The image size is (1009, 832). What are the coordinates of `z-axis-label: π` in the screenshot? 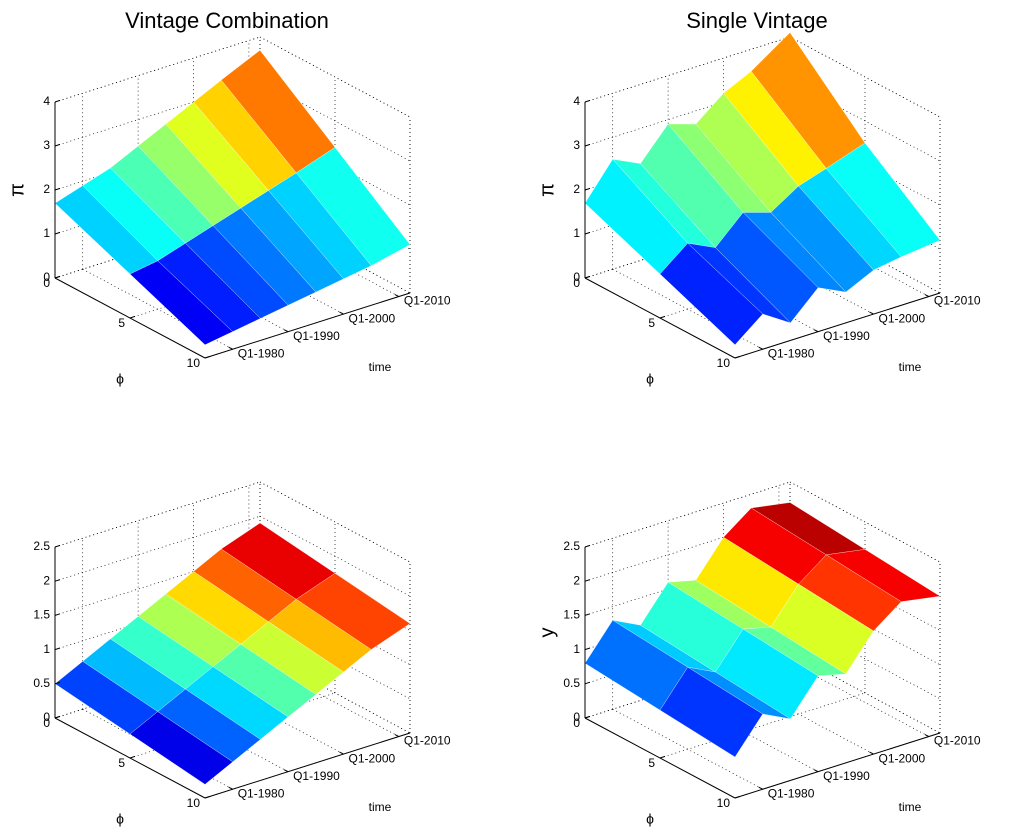 It's located at (547, 190).